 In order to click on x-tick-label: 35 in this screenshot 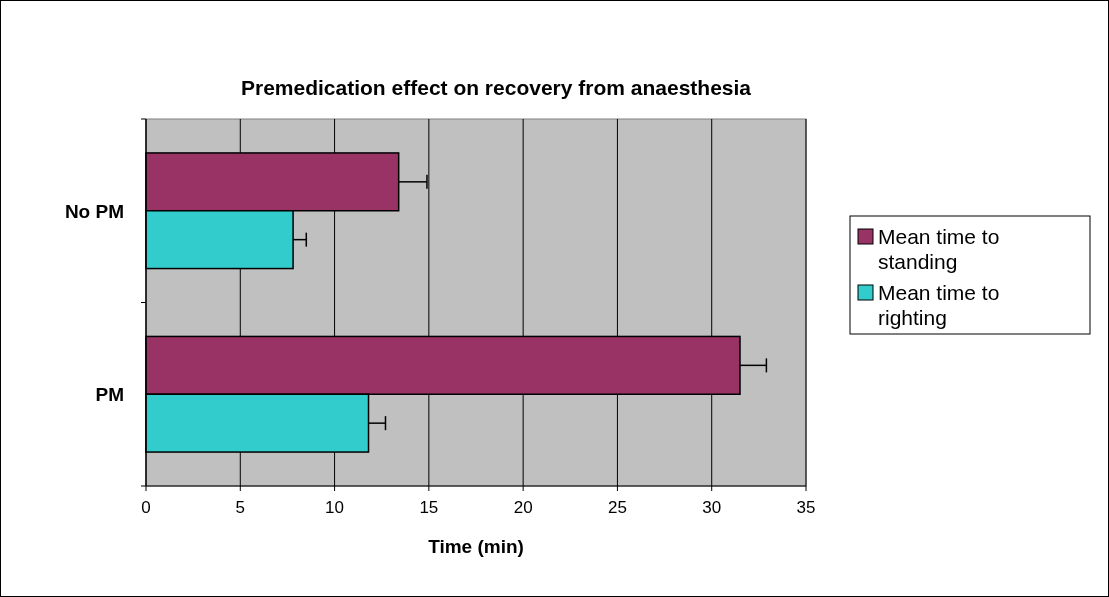, I will do `click(806, 507)`.